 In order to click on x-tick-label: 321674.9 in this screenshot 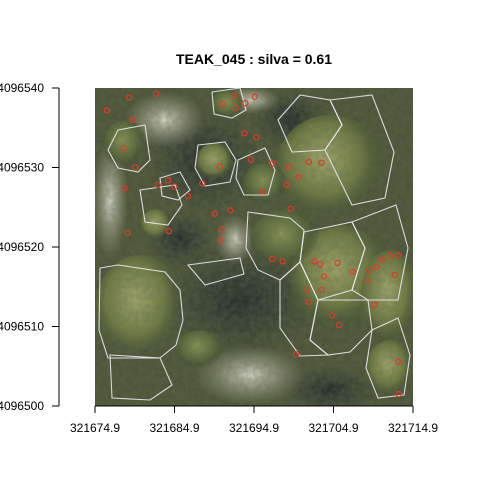, I will do `click(95, 428)`.